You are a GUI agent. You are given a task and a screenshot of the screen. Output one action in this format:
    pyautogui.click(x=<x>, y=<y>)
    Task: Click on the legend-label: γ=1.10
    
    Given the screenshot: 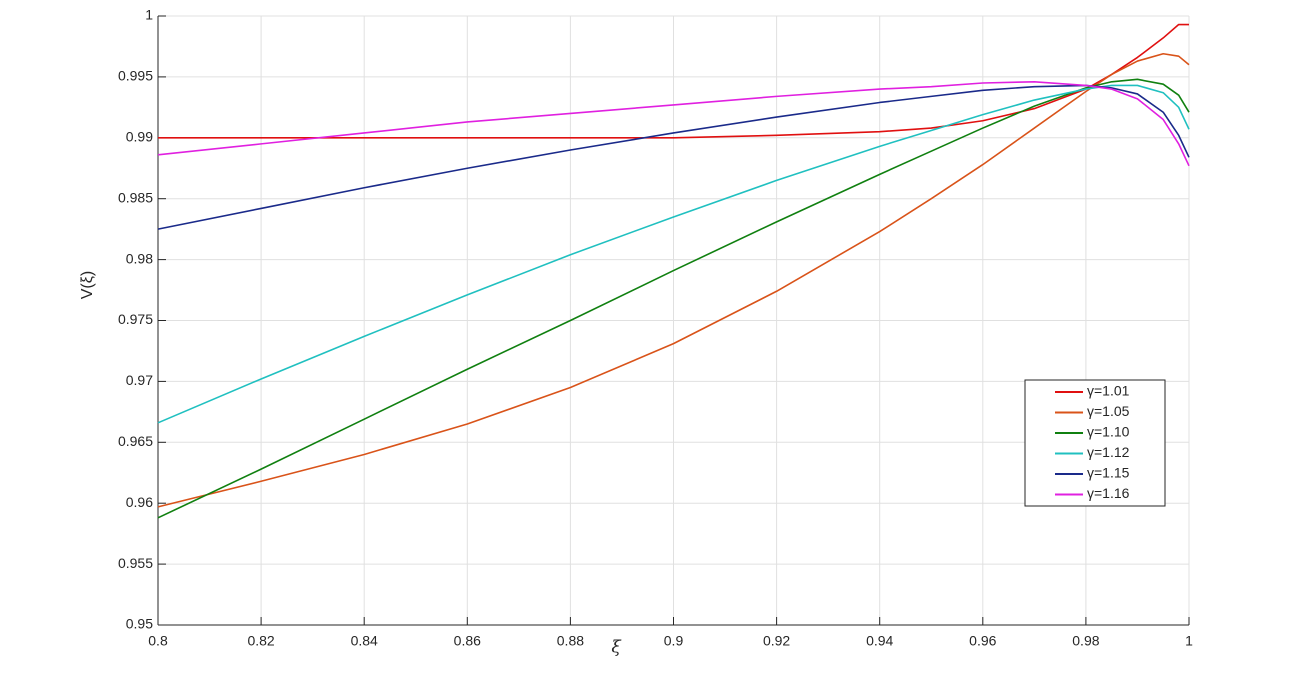 What is the action you would take?
    pyautogui.click(x=1108, y=432)
    